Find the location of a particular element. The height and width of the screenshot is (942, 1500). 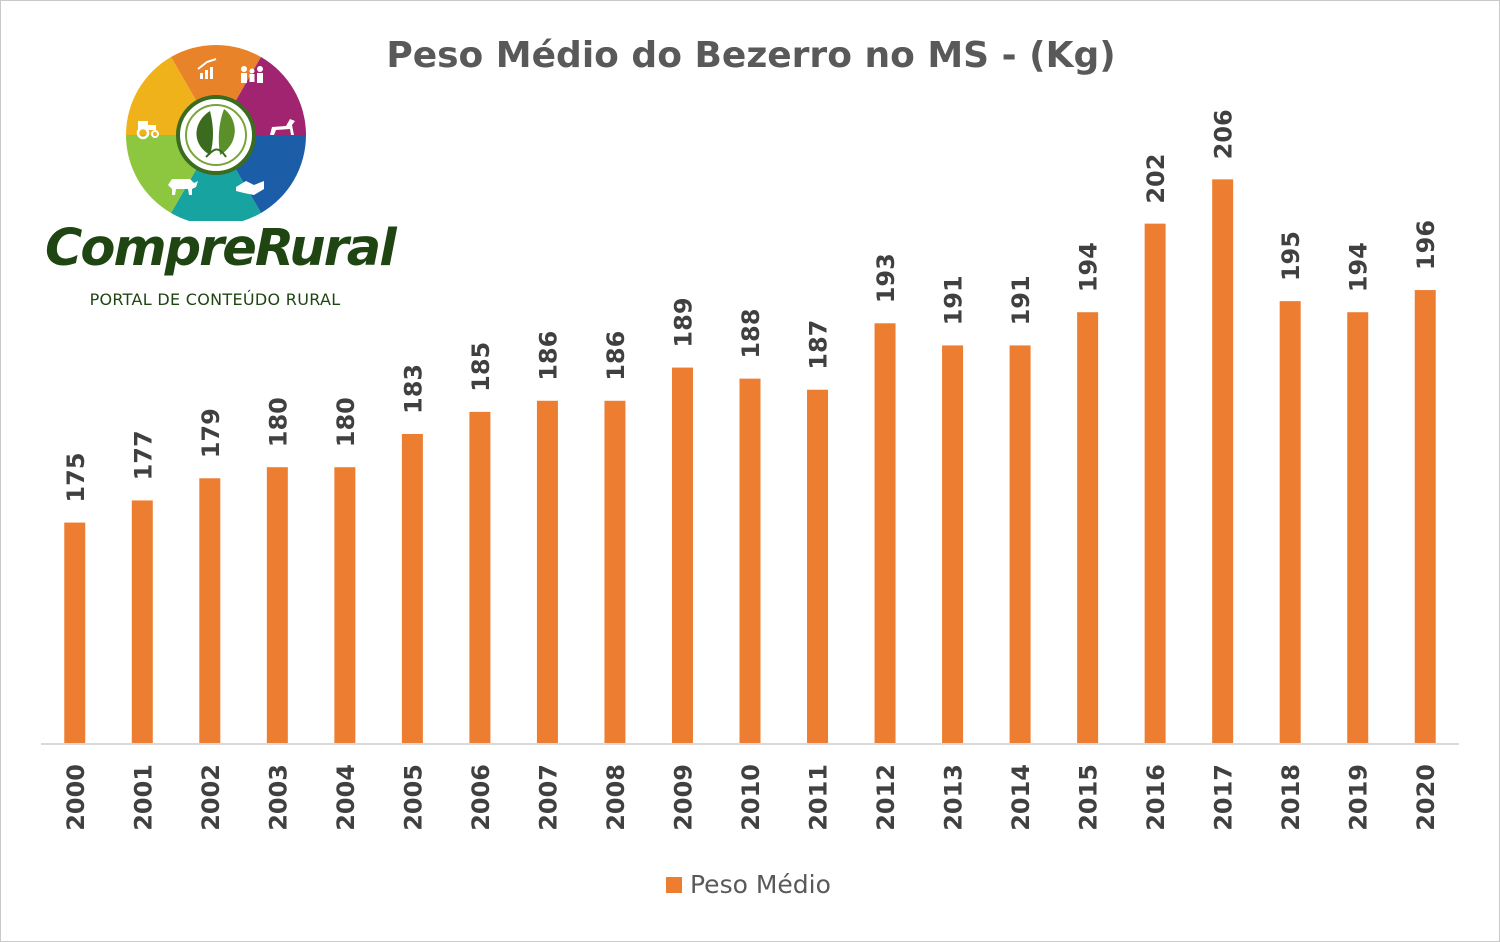

x-tick-label-2005: 2005 is located at coordinates (413, 797).